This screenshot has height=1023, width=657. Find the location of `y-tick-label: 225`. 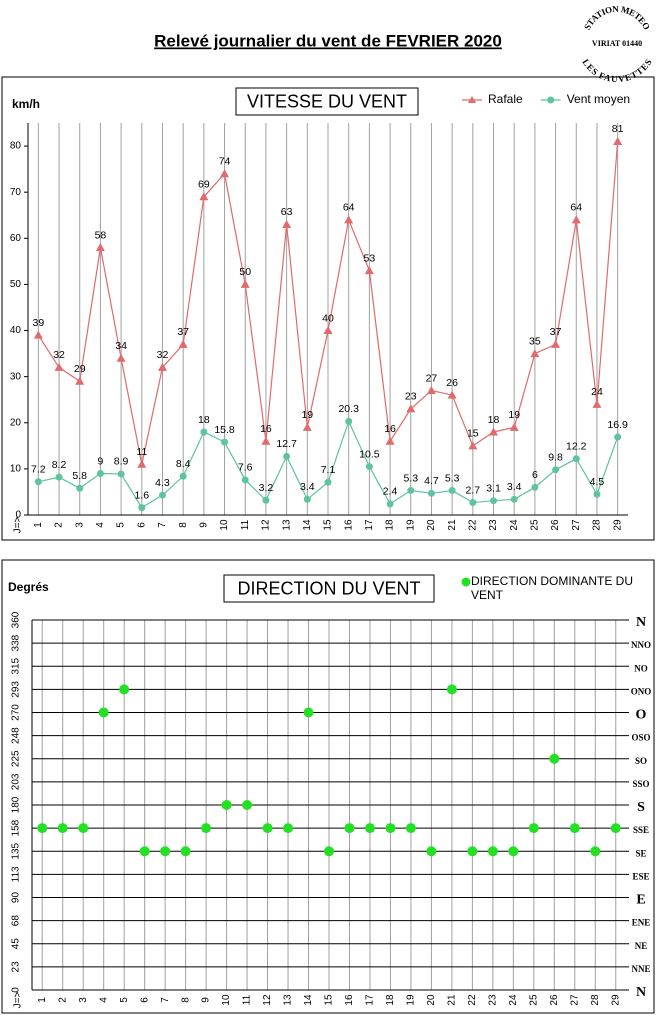

y-tick-label: 225 is located at coordinates (16, 758).